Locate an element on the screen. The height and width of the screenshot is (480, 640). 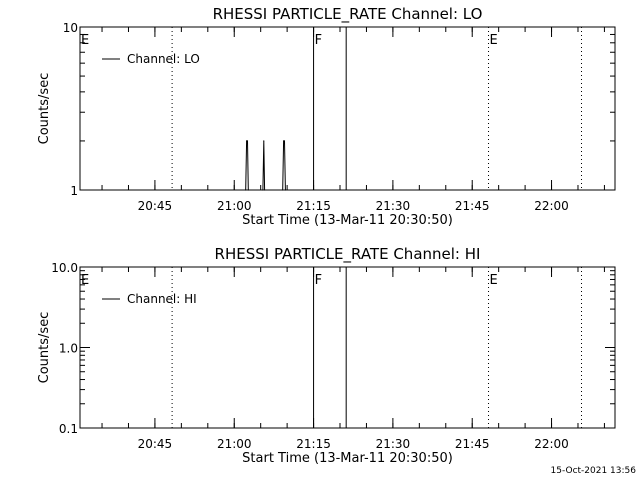
legend-label: Channel: LO is located at coordinates (163, 59).